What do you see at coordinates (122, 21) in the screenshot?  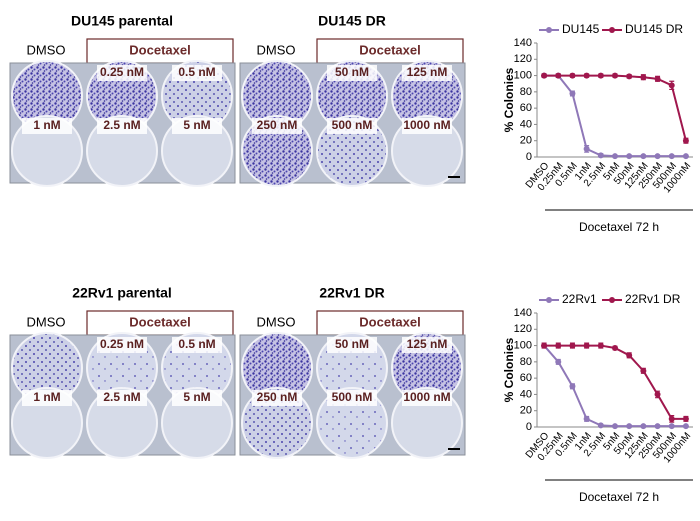 I see `plate-title: DU145 parental` at bounding box center [122, 21].